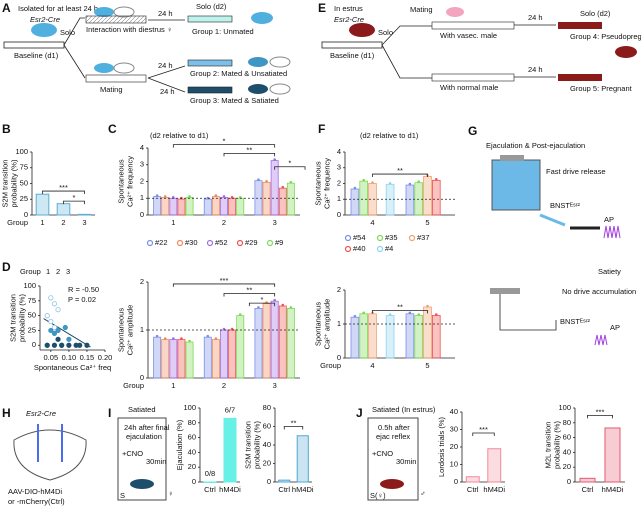 Image resolution: width=641 pixels, height=508 pixels. I want to click on x-tick-label: 3, so click(275, 385).